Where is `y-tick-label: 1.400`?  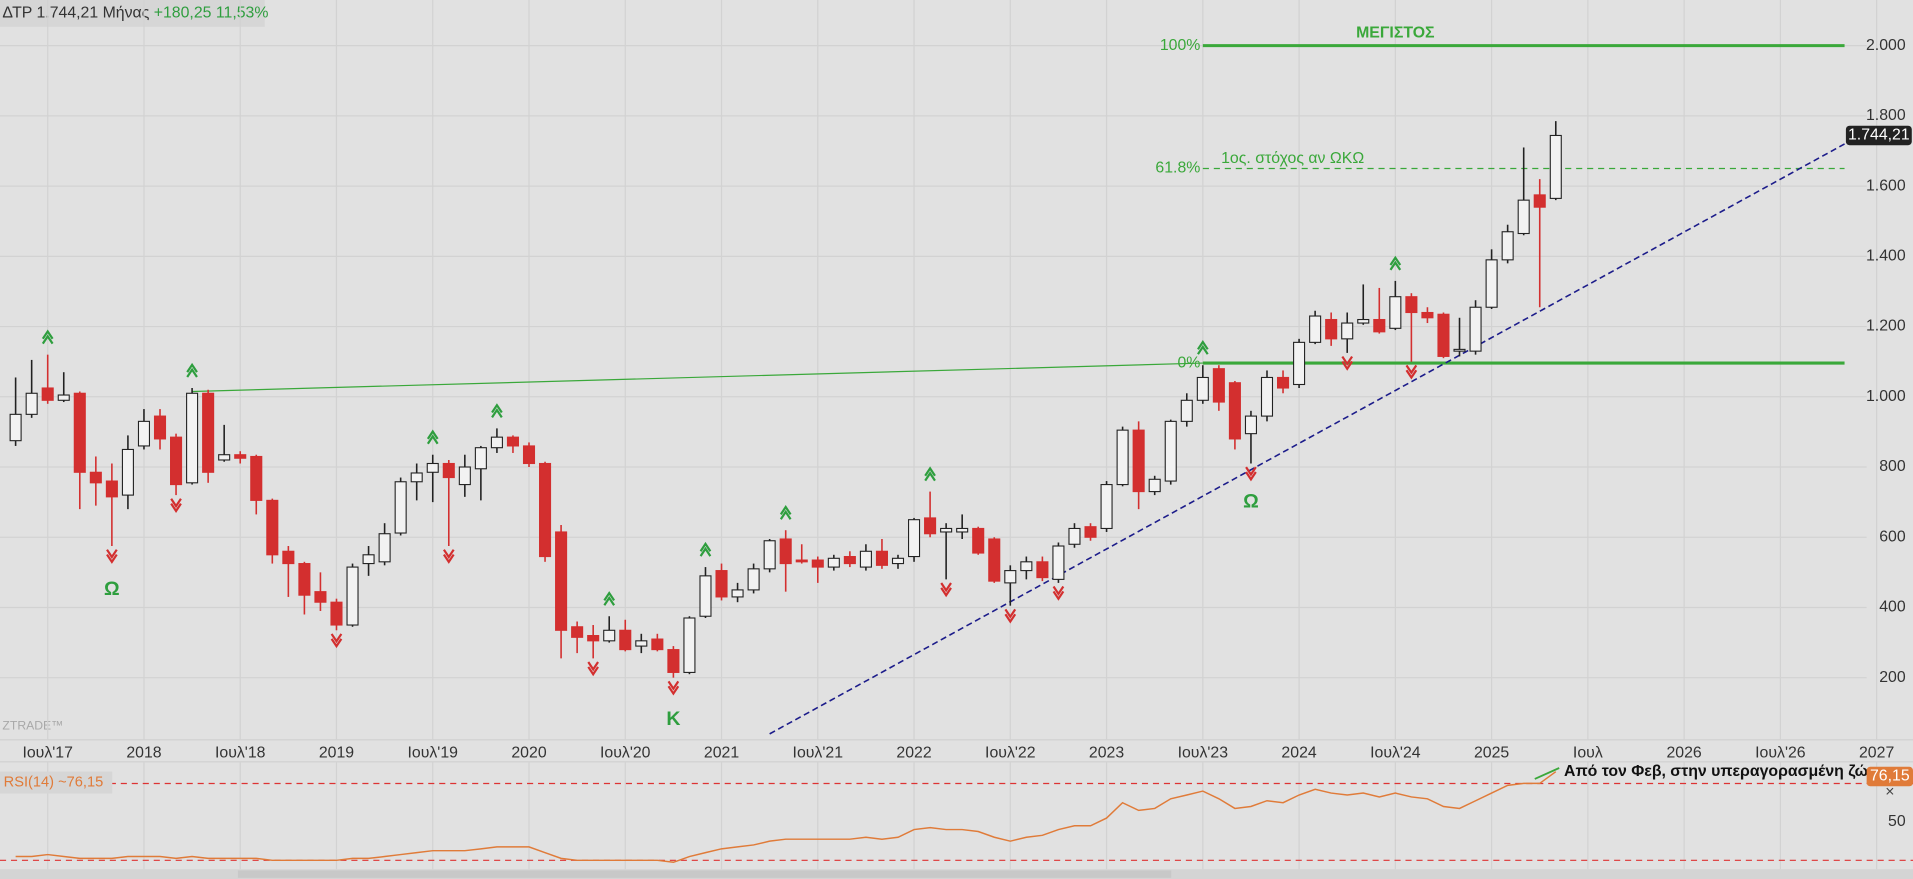
y-tick-label: 1.400 is located at coordinates (1886, 256).